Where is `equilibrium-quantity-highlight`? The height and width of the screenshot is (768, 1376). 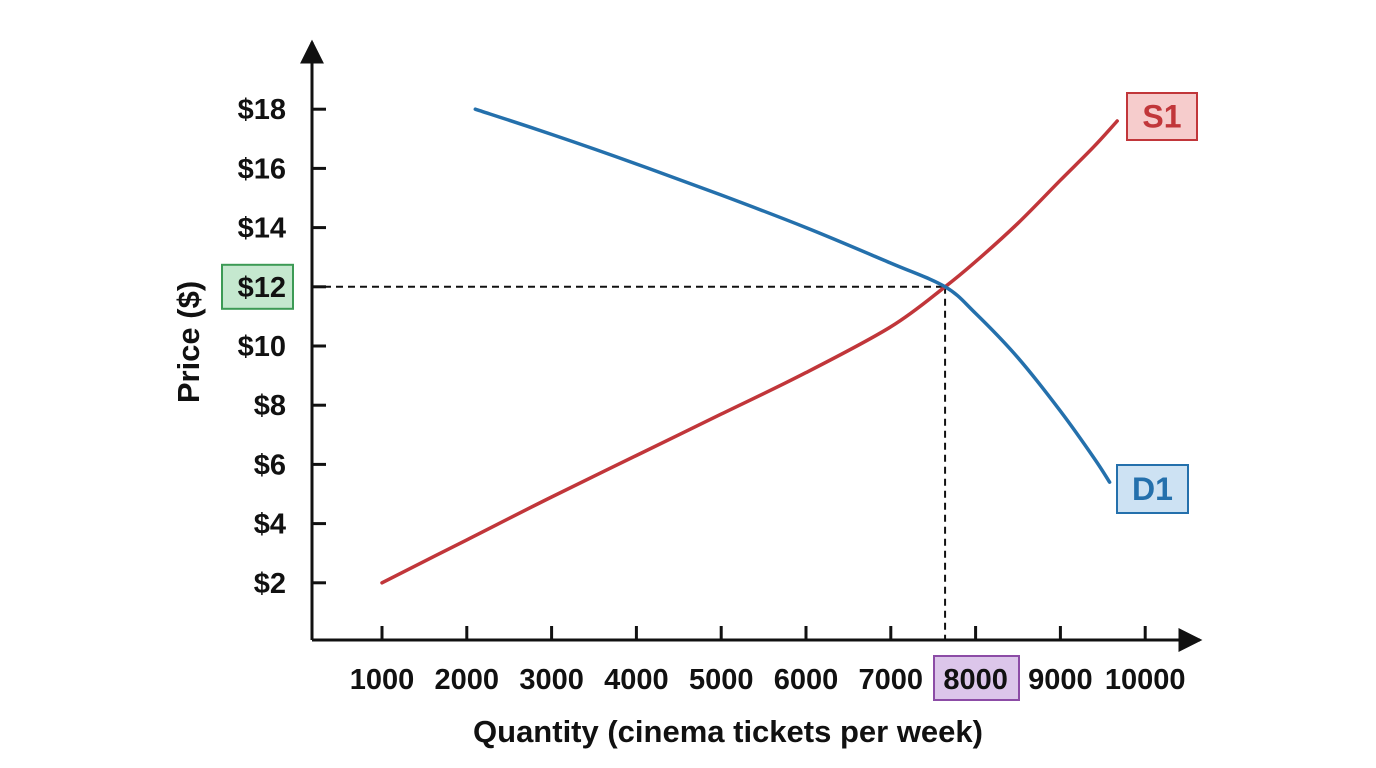
equilibrium-quantity-highlight is located at coordinates (976, 678).